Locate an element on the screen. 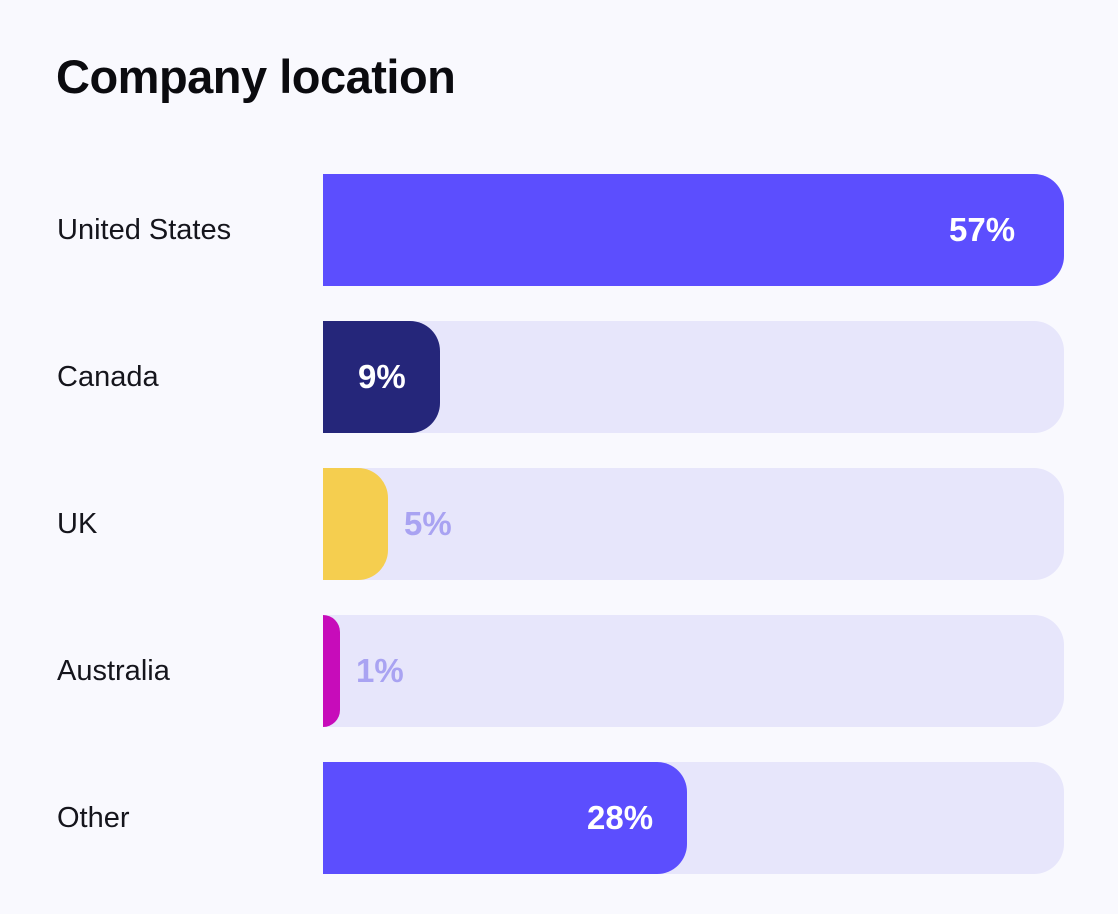 This screenshot has width=1118, height=914. bar-track: 1% is located at coordinates (693, 671).